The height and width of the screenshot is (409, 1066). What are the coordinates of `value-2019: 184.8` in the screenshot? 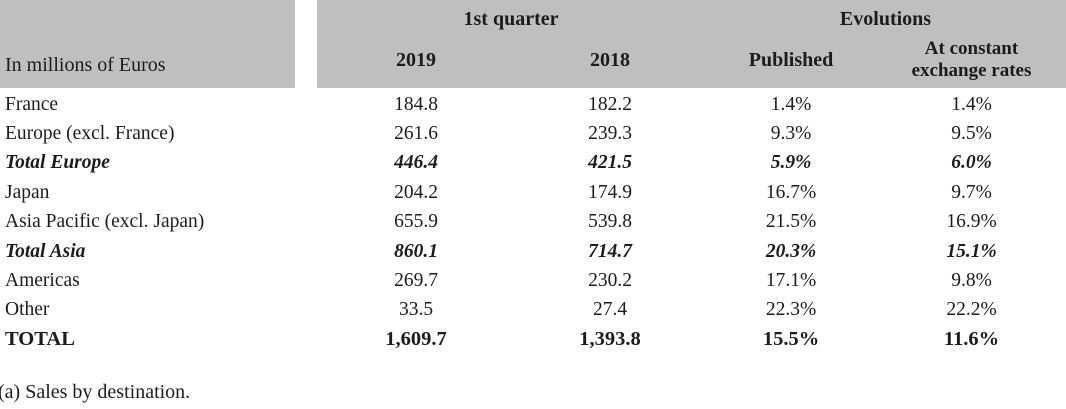 It's located at (416, 104).